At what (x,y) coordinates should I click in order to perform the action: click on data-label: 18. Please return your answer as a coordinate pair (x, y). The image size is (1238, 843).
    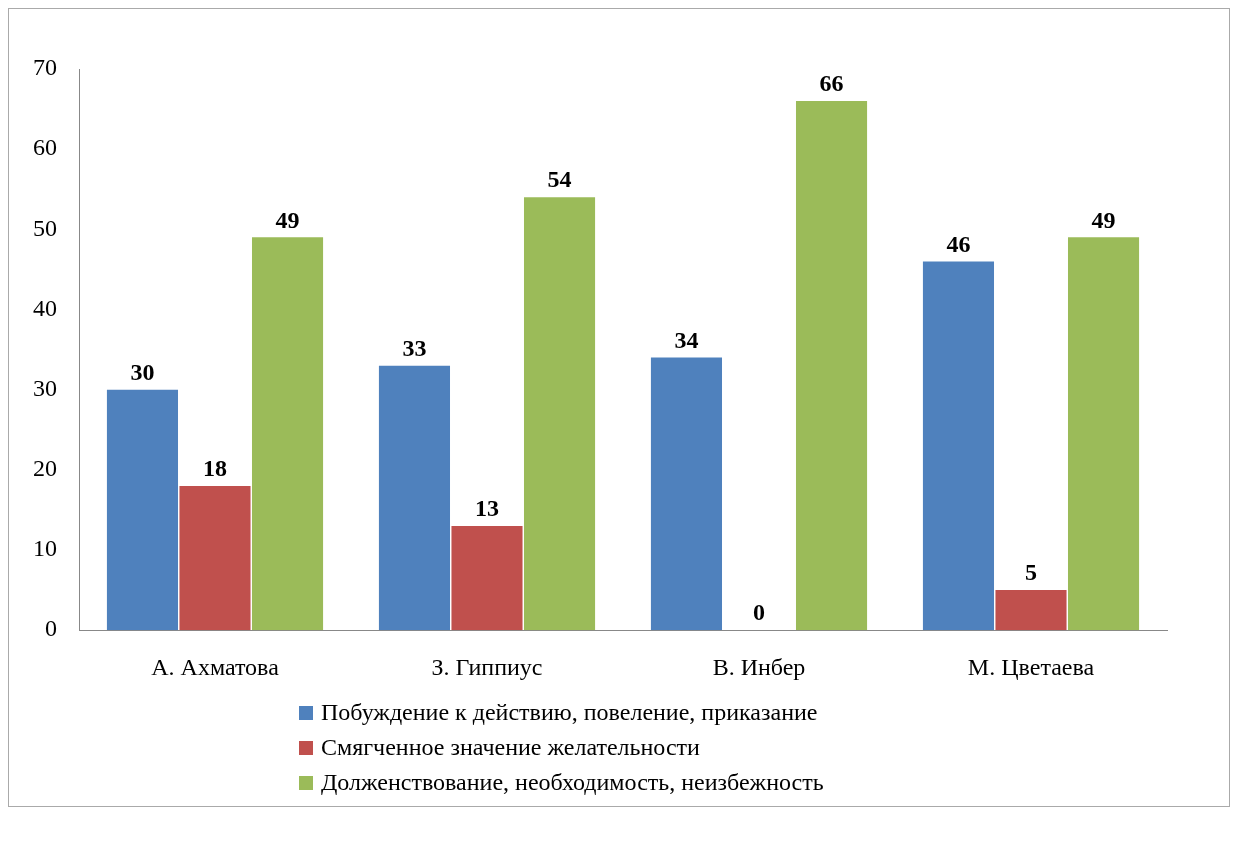
    Looking at the image, I should click on (215, 468).